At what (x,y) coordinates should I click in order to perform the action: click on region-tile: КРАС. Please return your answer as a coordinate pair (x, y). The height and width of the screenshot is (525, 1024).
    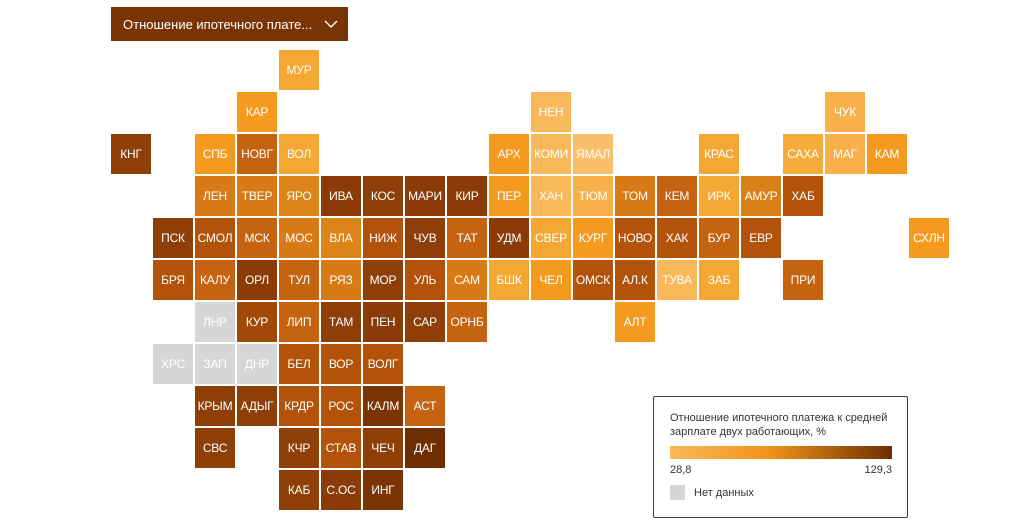
    Looking at the image, I should click on (719, 154).